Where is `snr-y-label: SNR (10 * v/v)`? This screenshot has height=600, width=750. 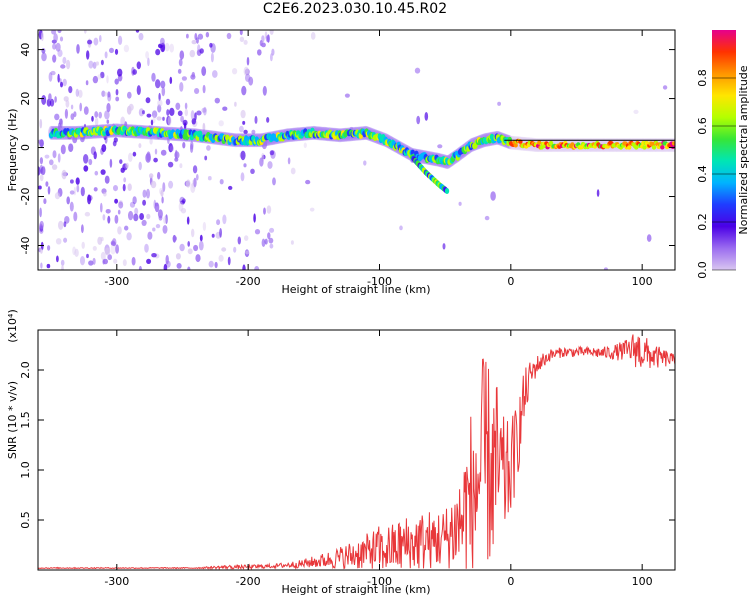
snr-y-label: SNR (10 * v/v) is located at coordinates (12, 420).